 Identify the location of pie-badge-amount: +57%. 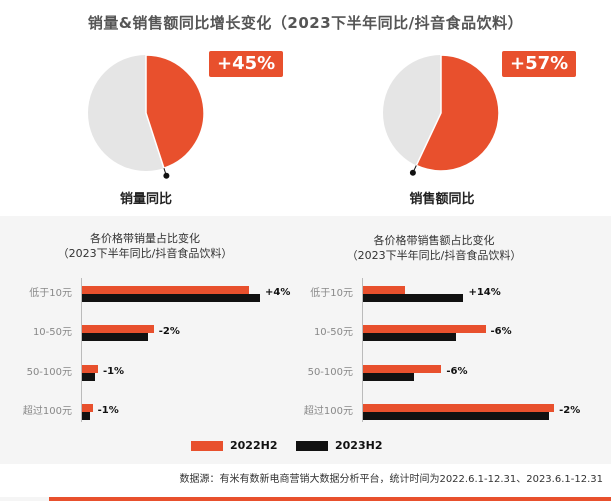
(539, 64).